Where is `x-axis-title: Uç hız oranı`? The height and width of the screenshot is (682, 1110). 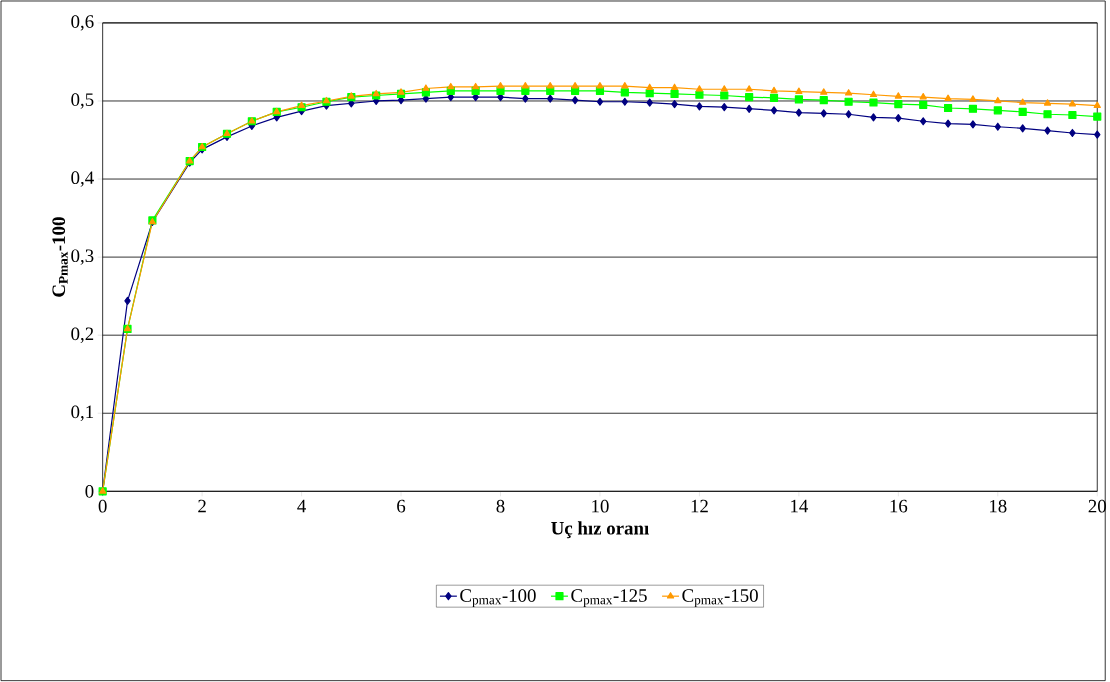
x-axis-title: Uç hız oranı is located at coordinates (600, 530).